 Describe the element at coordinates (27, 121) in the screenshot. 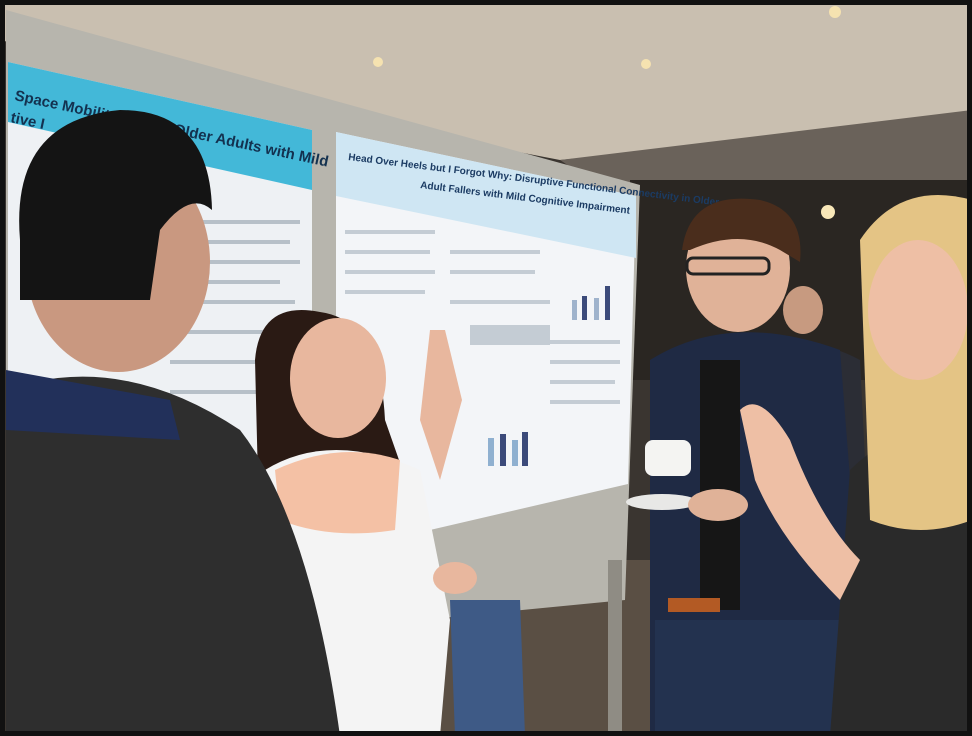

I see `poster-title-line: tive I` at that location.